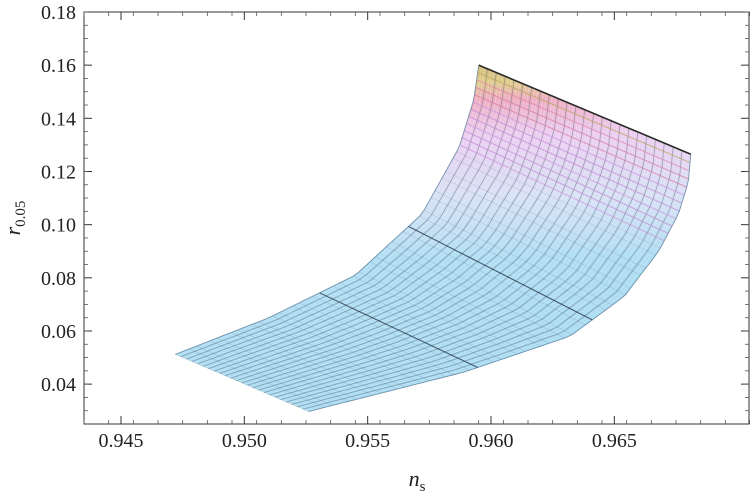 This screenshot has height=493, width=750. I want to click on y-tick-label: 0.06, so click(58, 332).